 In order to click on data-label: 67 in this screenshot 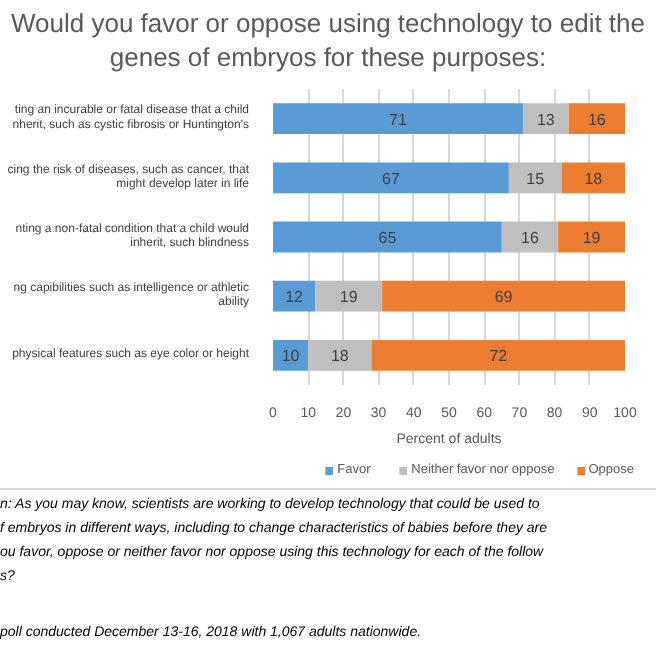, I will do `click(391, 178)`.